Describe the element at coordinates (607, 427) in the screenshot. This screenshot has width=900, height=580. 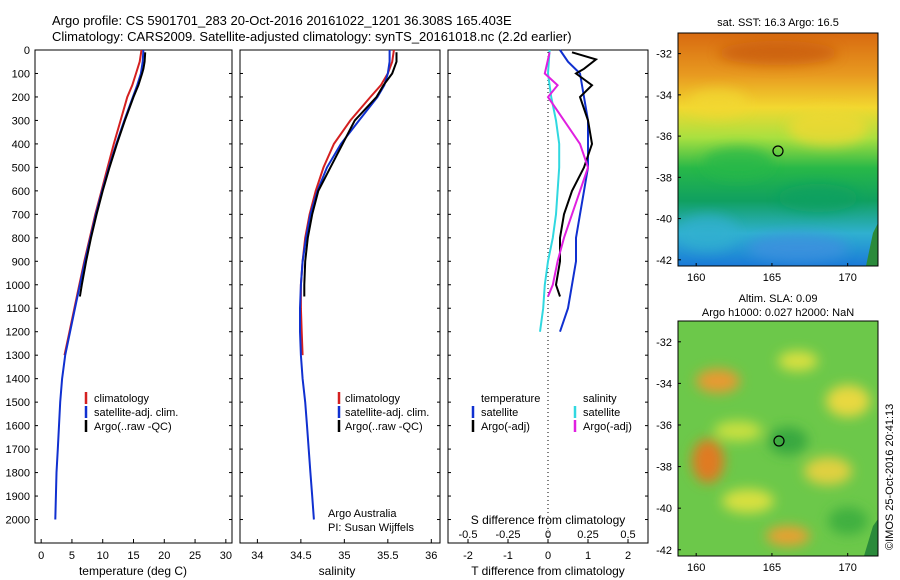
I see `legend-s-argo: Argo(-adj)` at that location.